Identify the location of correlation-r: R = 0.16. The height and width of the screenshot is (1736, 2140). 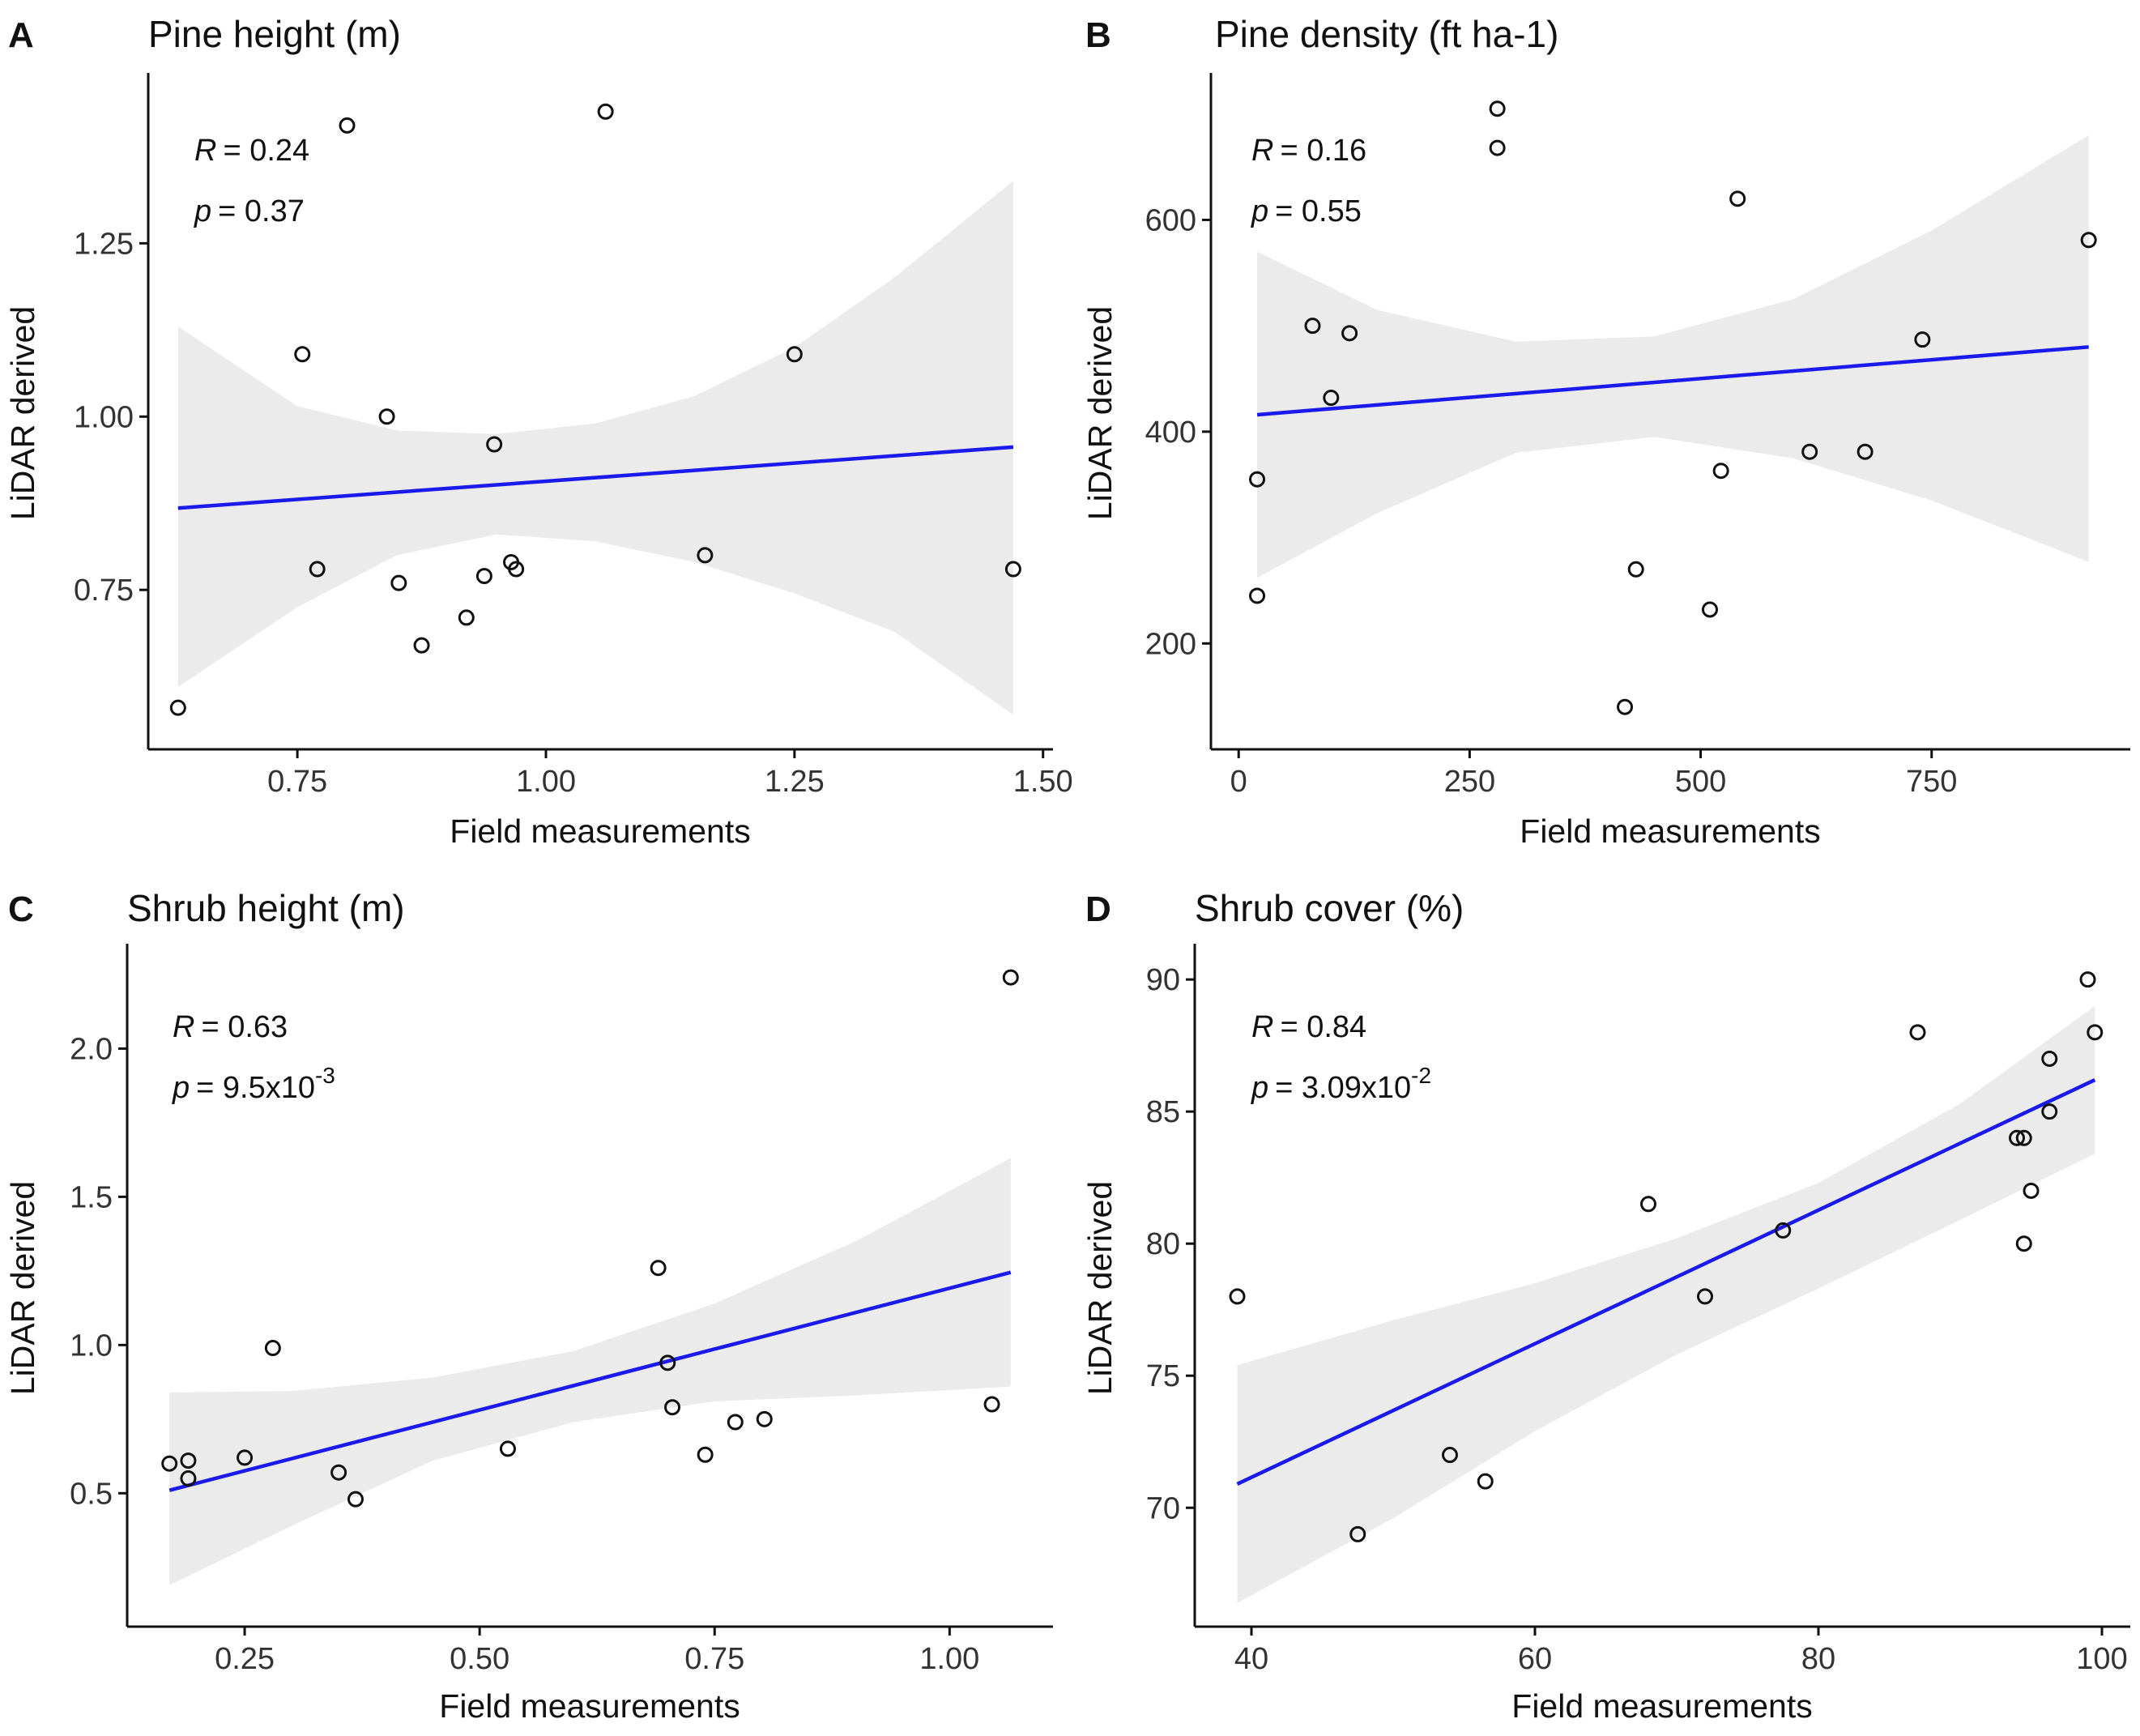
(1308, 151).